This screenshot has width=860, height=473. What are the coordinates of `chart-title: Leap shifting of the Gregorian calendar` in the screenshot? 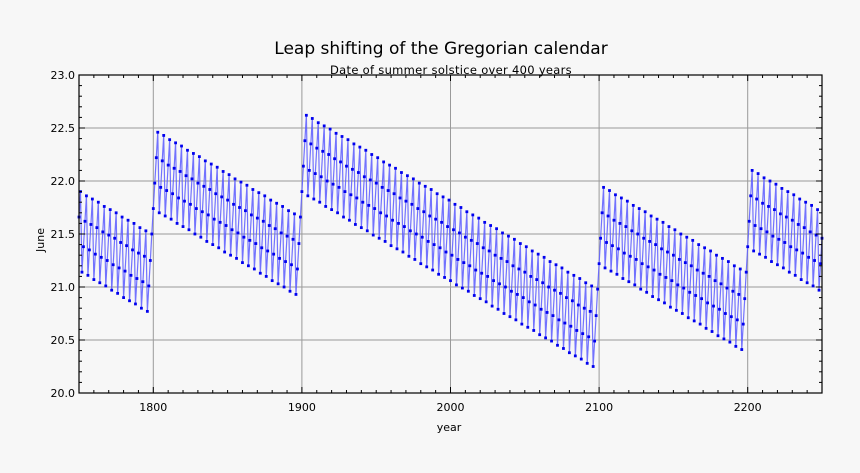 It's located at (440, 49).